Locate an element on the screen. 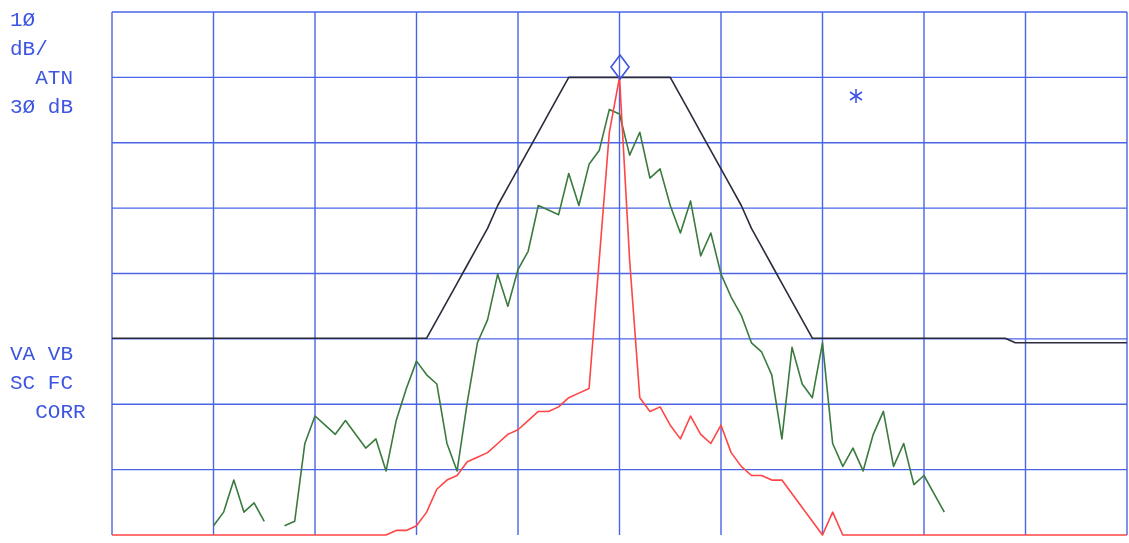 The height and width of the screenshot is (543, 1129). text: 1Ø dB/ ATN 3Ø dB is located at coordinates (42, 64).